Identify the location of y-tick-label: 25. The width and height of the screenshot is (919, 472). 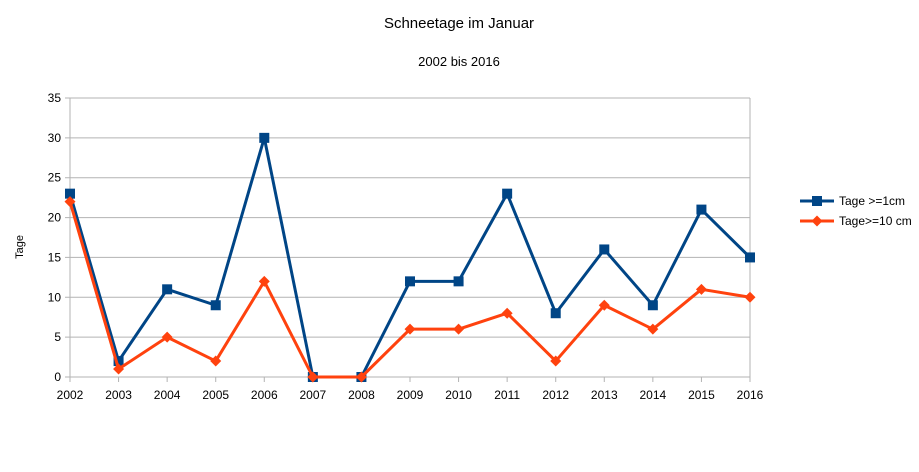
(55, 178).